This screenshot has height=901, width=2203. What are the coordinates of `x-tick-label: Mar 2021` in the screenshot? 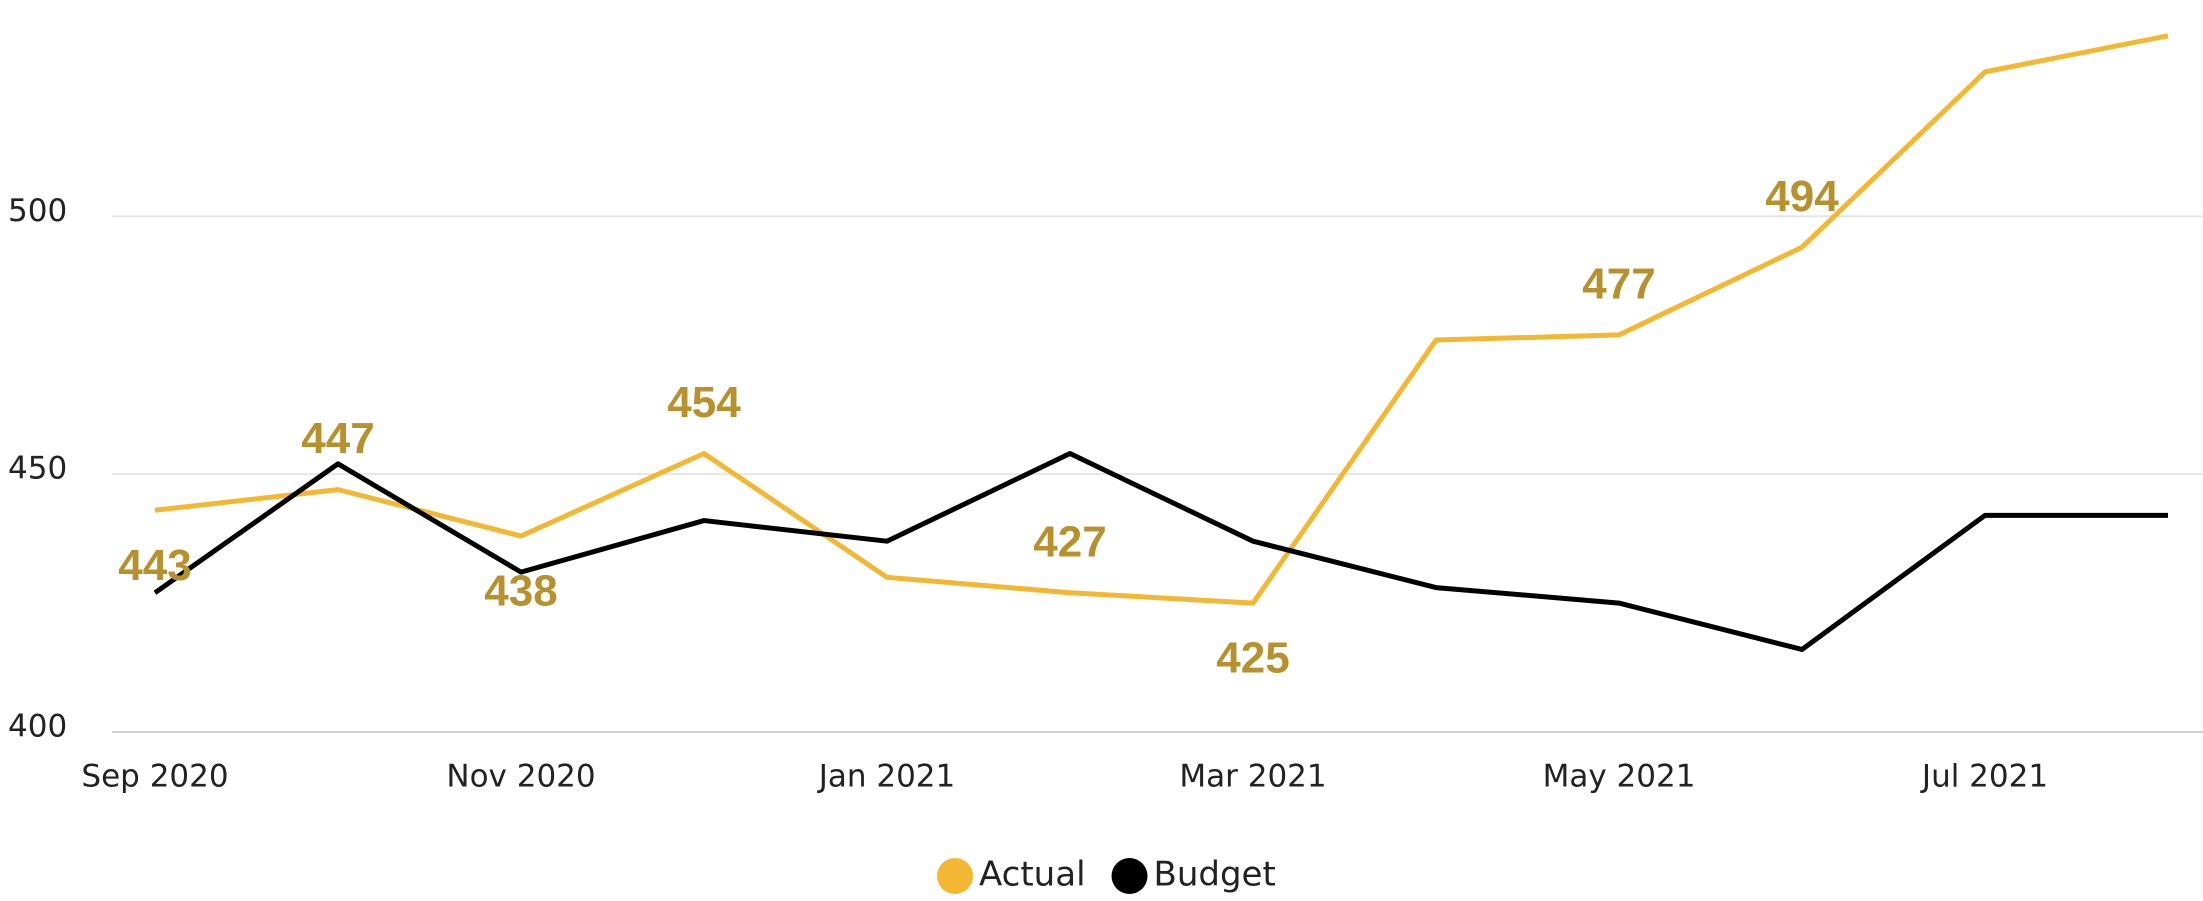 It's located at (1252, 777).